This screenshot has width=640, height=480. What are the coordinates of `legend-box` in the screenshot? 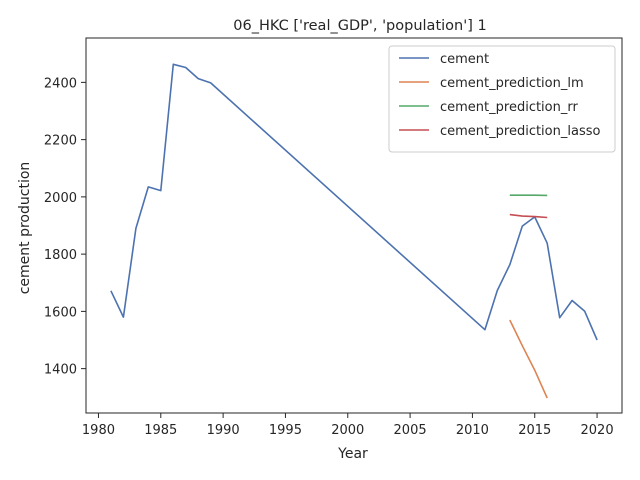 It's located at (502, 99).